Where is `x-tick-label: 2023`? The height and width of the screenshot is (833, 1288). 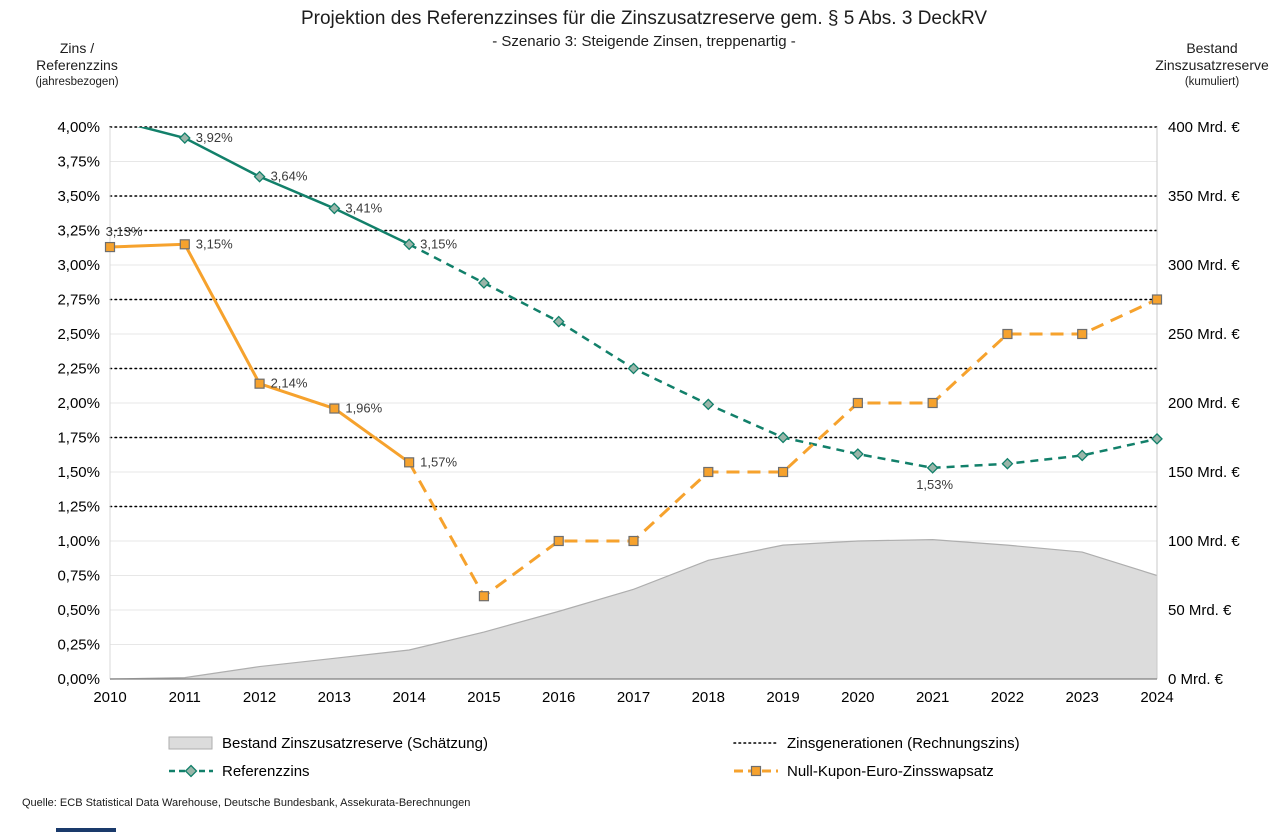
x-tick-label: 2023 is located at coordinates (1082, 697).